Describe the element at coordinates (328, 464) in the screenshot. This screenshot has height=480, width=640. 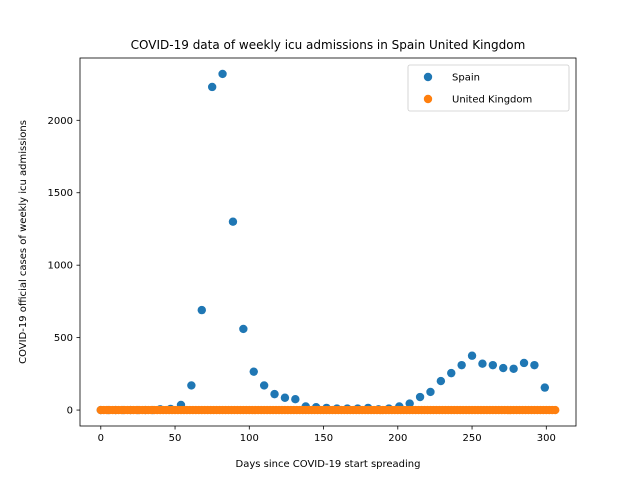
I see `x-axis-label: Days since COVID-19 start spreading` at that location.